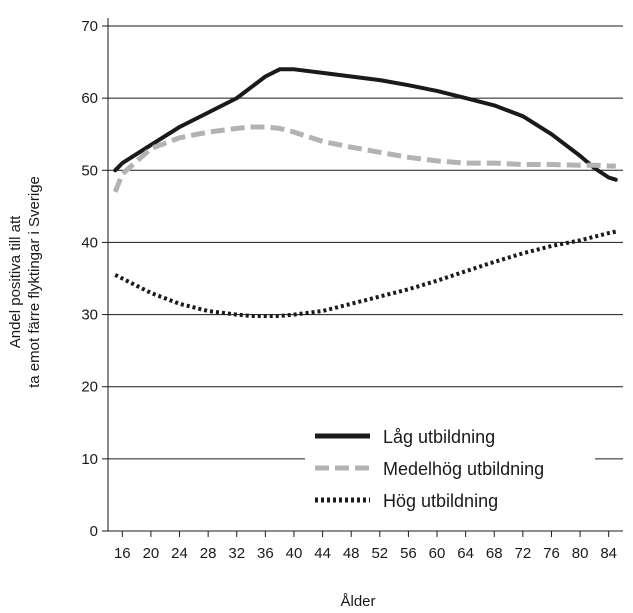 The width and height of the screenshot is (633, 613). I want to click on y-tick-labels: 0 10 20 30 40 50 60 70, so click(89, 279).